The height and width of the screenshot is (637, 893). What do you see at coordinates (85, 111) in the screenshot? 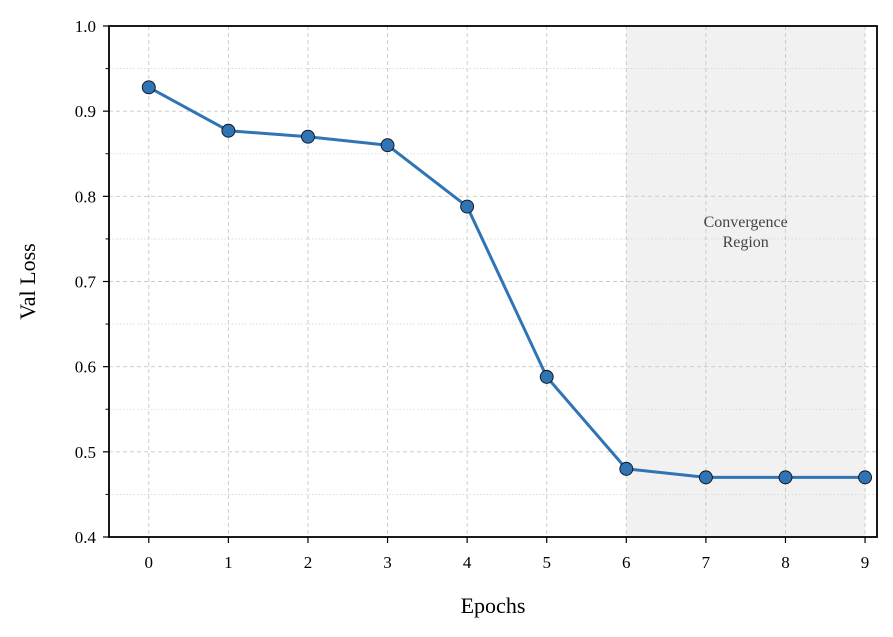
I see `y-tick-label: 0.9` at bounding box center [85, 111].